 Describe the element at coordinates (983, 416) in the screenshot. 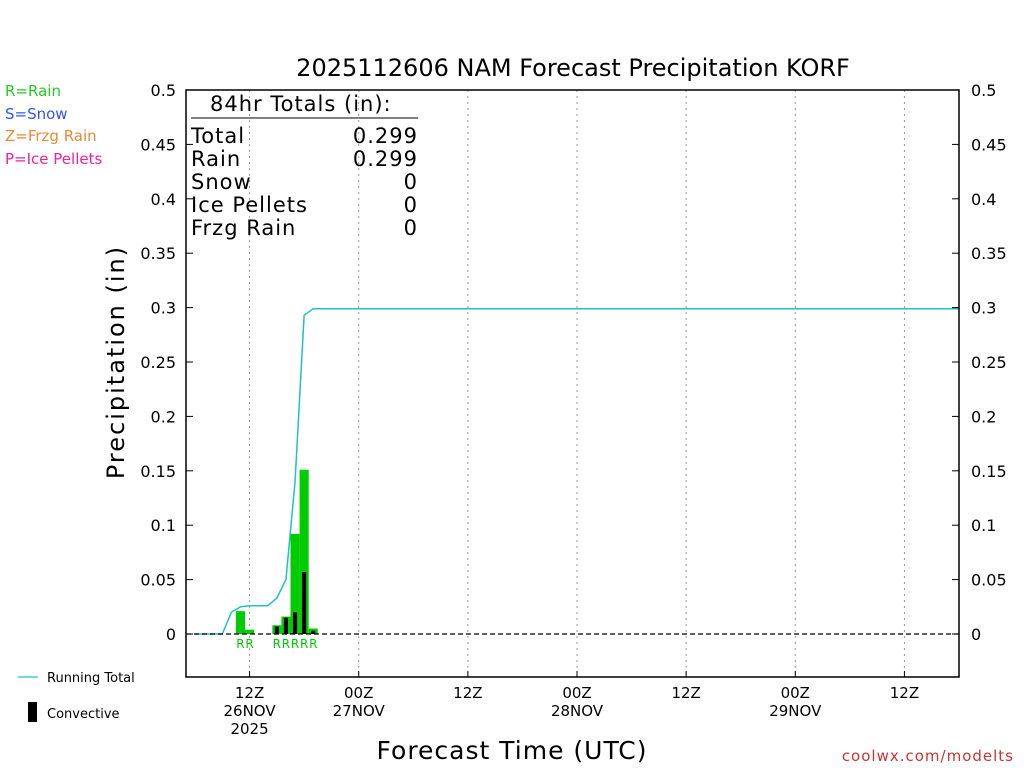

I see `y-tick-label-right: 0.2` at that location.